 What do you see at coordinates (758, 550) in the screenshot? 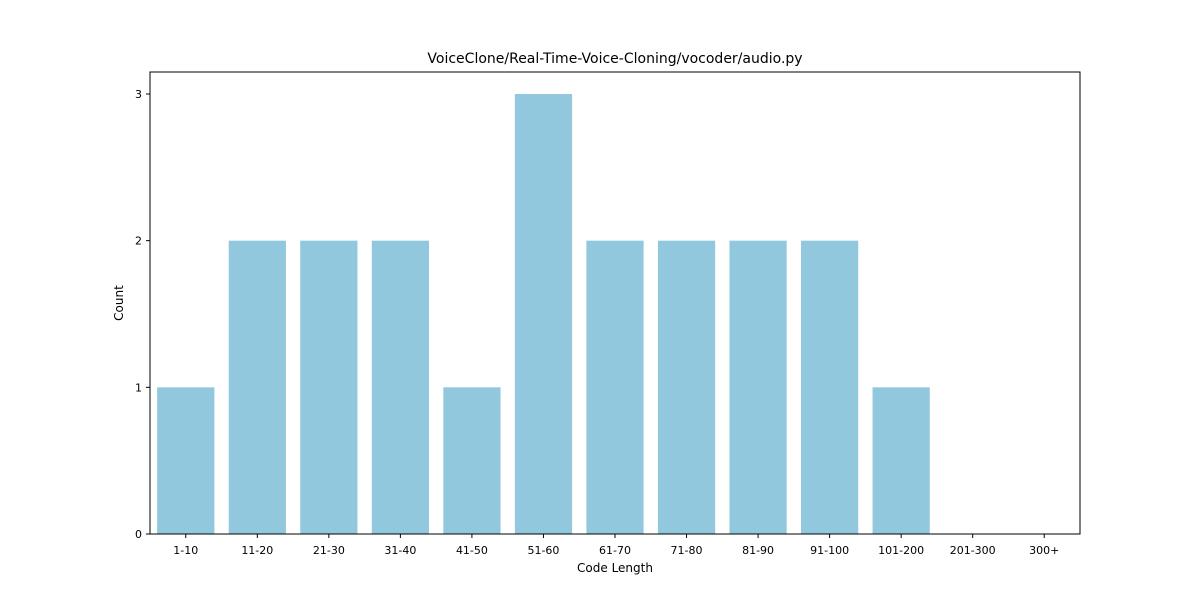
I see `x-tick-label: 81-90` at bounding box center [758, 550].